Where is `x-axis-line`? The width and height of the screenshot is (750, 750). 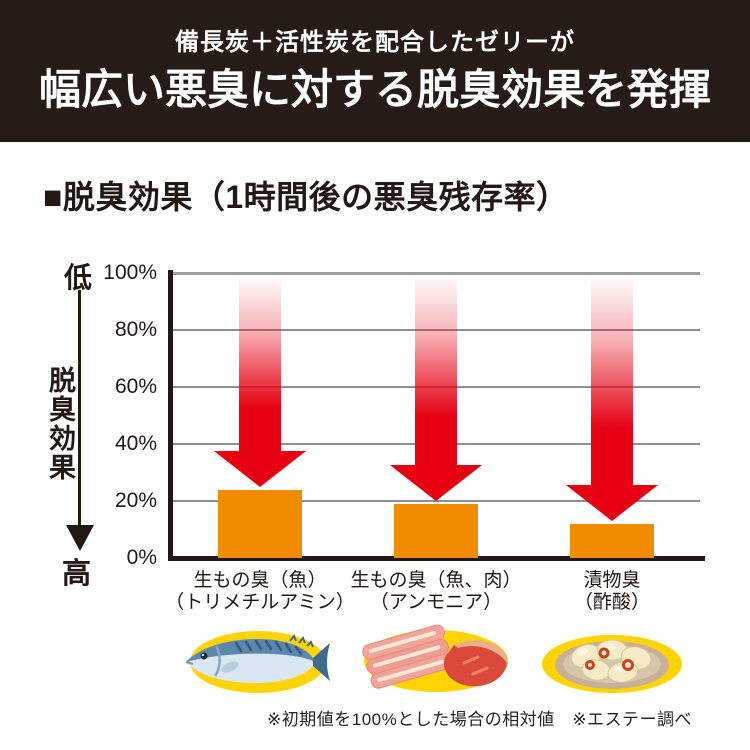
x-axis-line is located at coordinates (436, 558).